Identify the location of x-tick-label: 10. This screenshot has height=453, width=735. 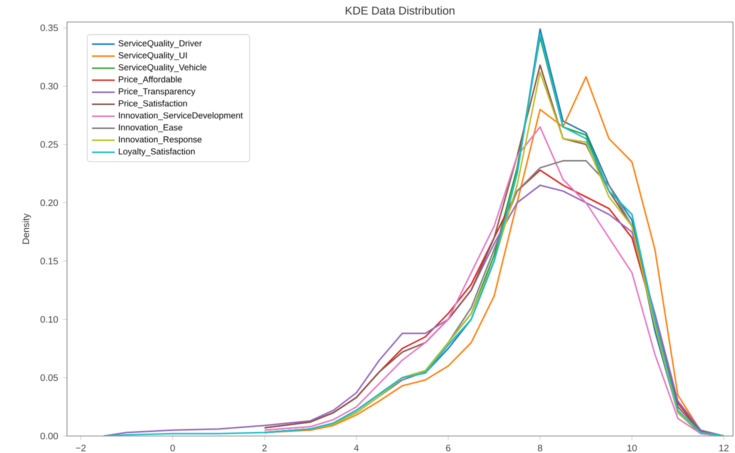
(632, 448).